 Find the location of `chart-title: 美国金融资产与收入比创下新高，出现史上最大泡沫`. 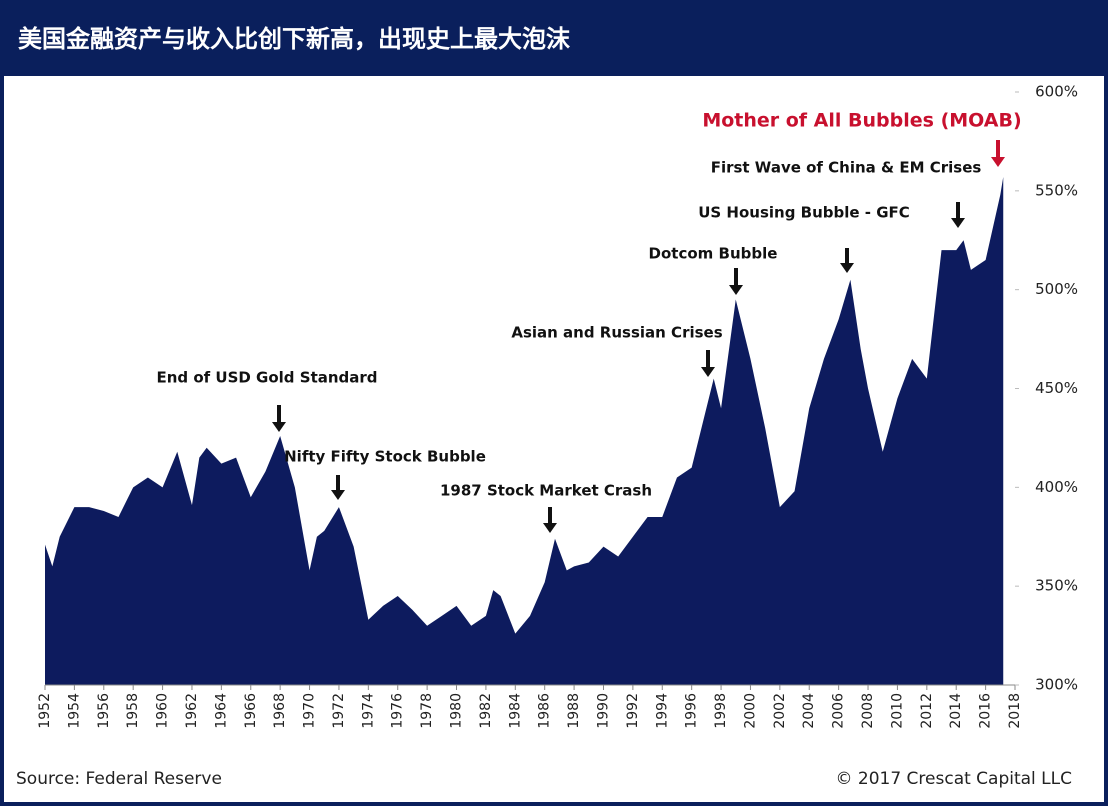

chart-title: 美国金融资产与收入比创下新高，出现史上最大泡沫 is located at coordinates (294, 39).